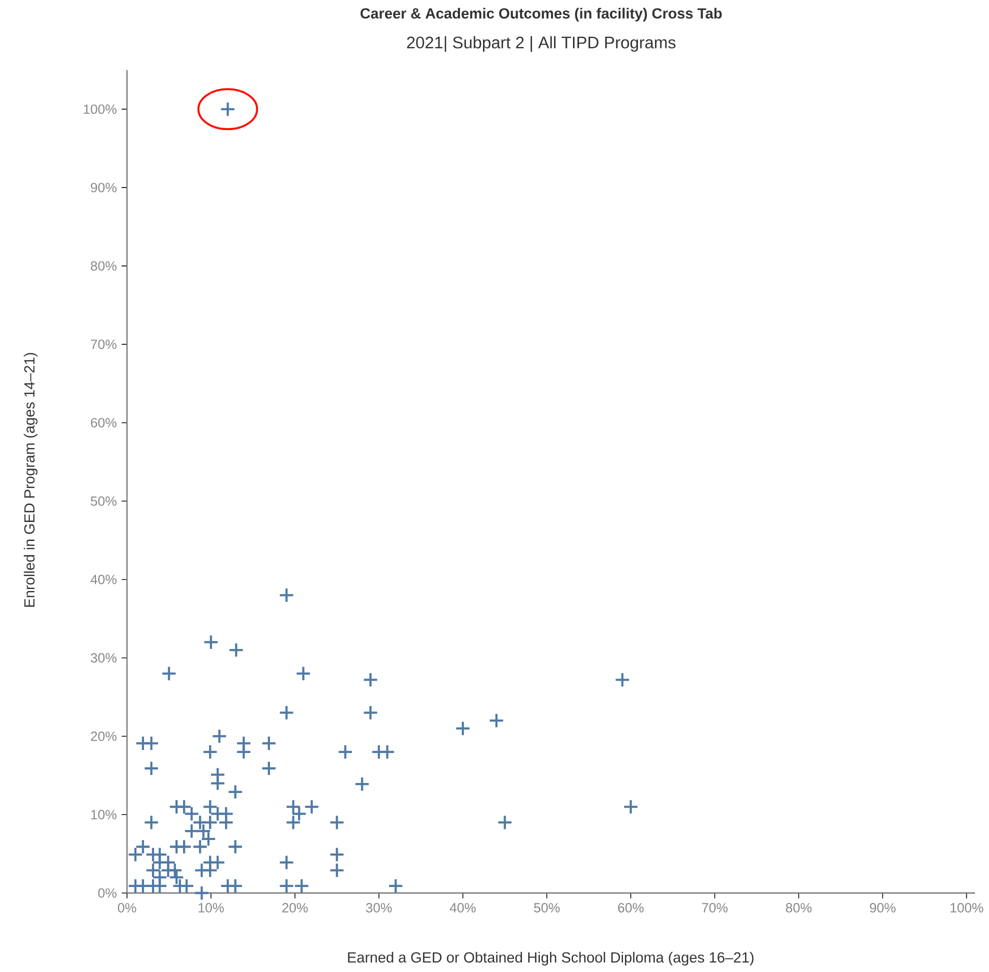 This screenshot has height=972, width=989. Describe the element at coordinates (541, 44) in the screenshot. I see `chart-subtitle: 2021| Subpart 2 | All TIPD Programs` at that location.